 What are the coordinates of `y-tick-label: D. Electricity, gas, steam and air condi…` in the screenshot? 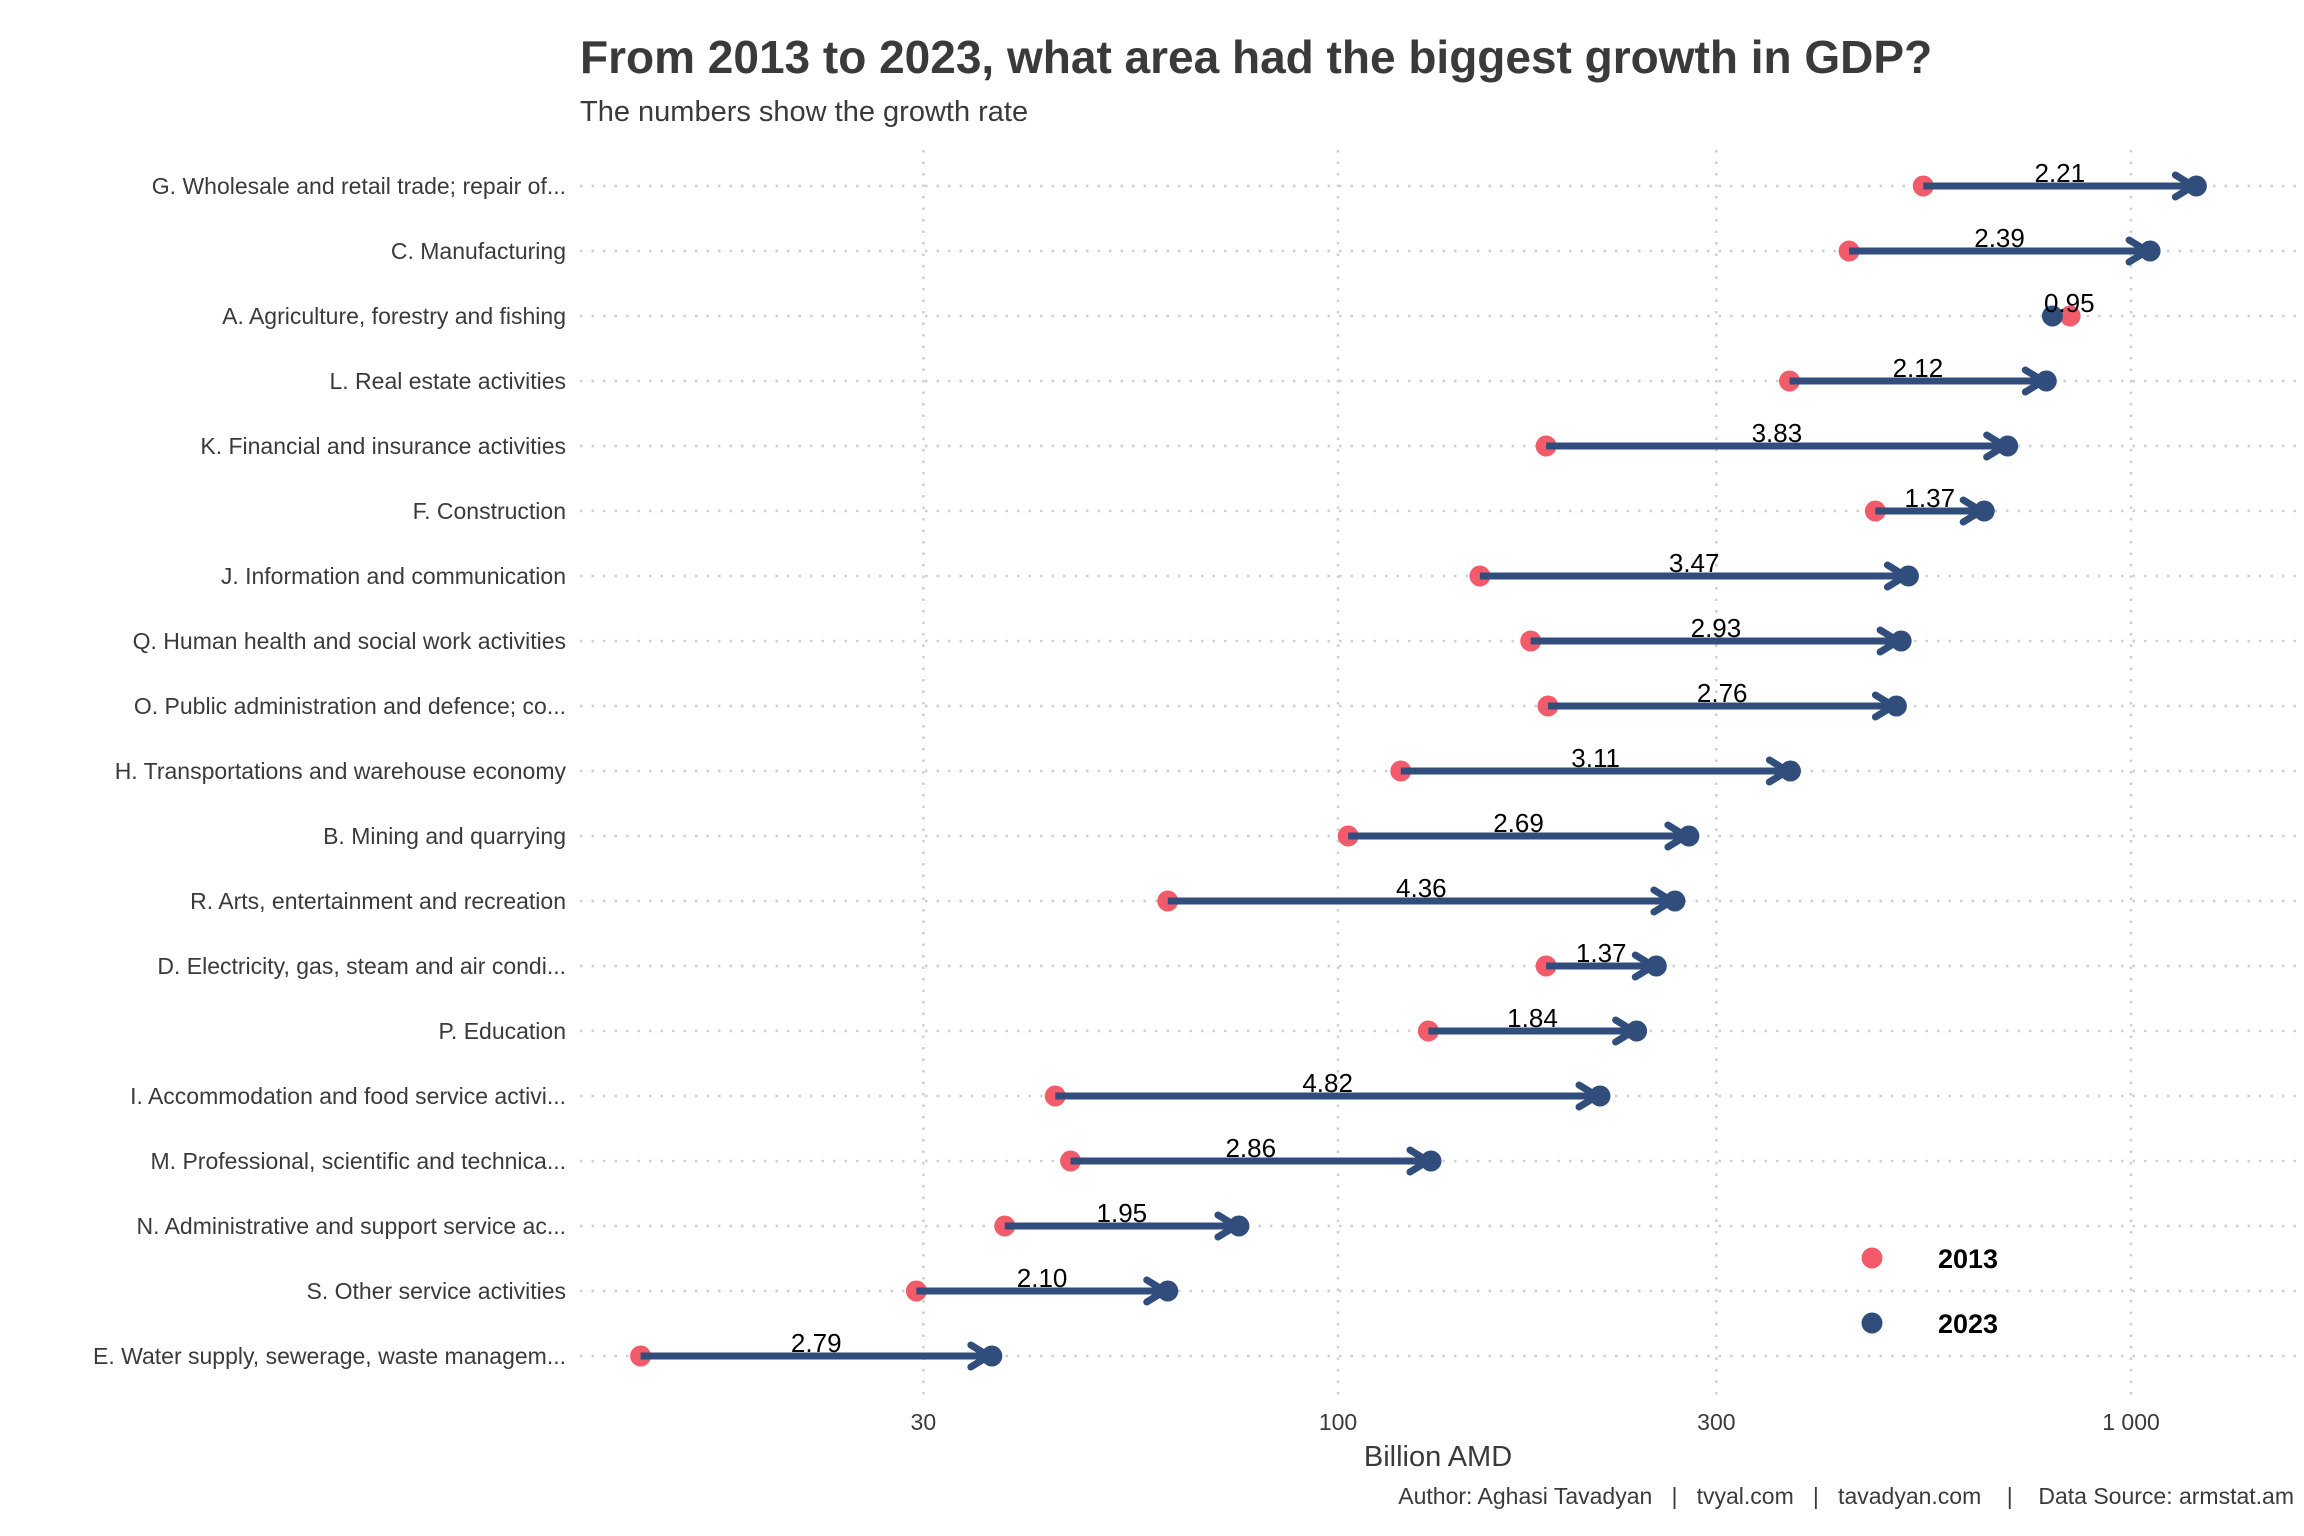 It's located at (361, 966).